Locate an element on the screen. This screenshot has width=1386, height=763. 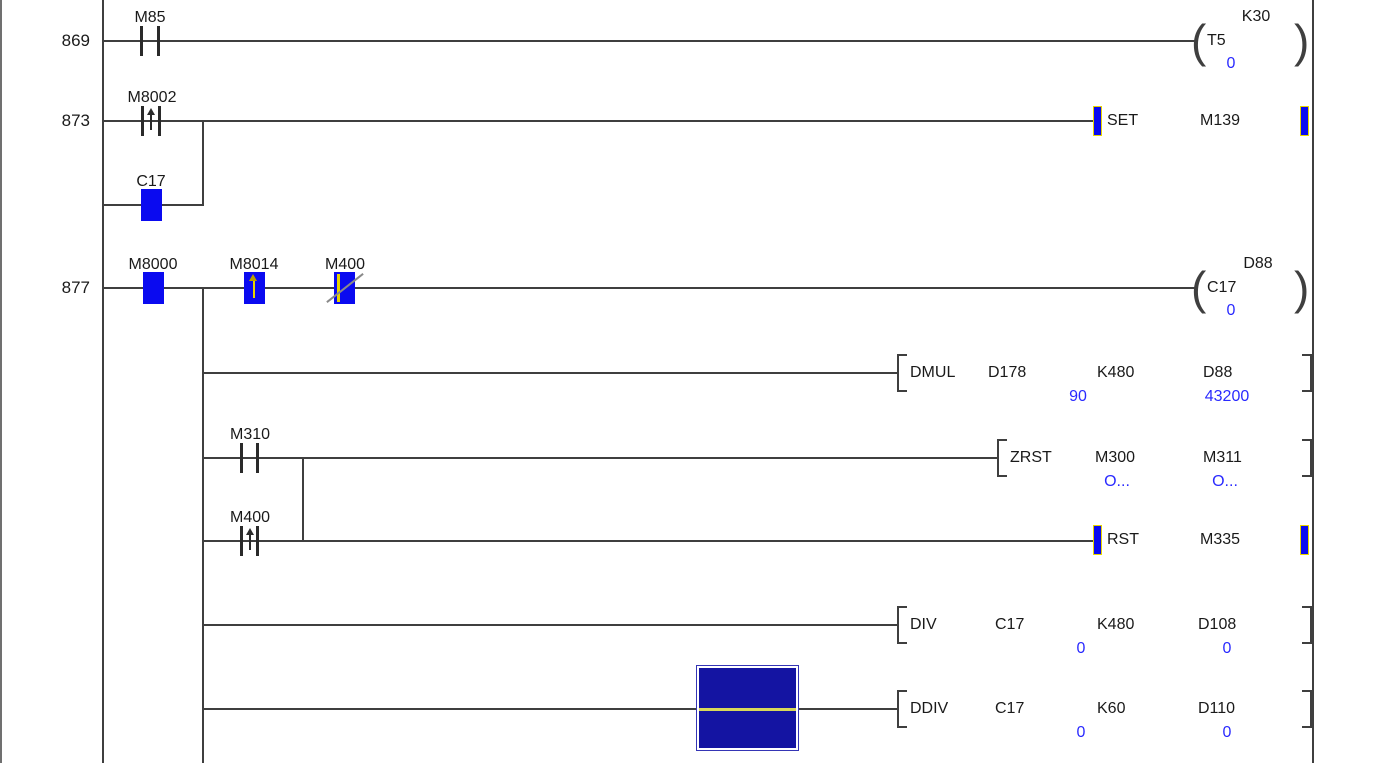
rung-number-869: 869 is located at coordinates (75, 40).